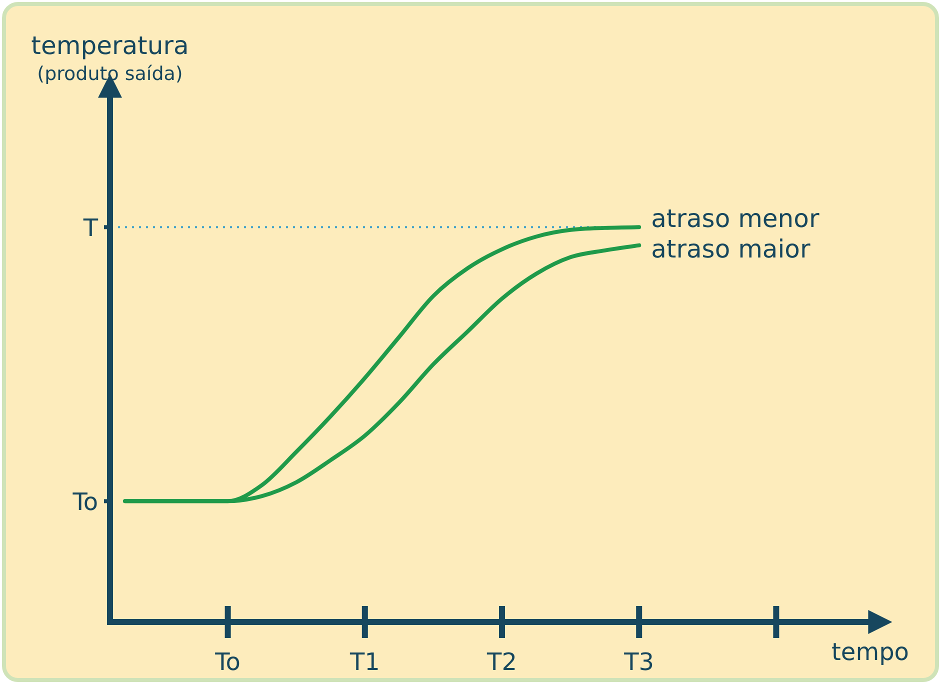 The width and height of the screenshot is (941, 684). I want to click on text: To, so click(85, 502).